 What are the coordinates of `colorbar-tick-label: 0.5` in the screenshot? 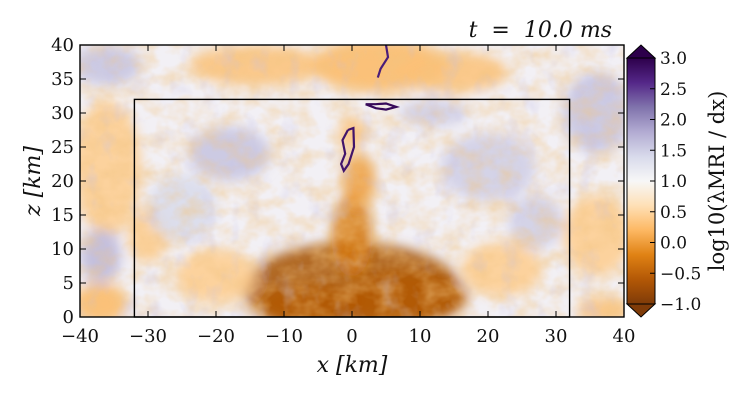 It's located at (673, 213).